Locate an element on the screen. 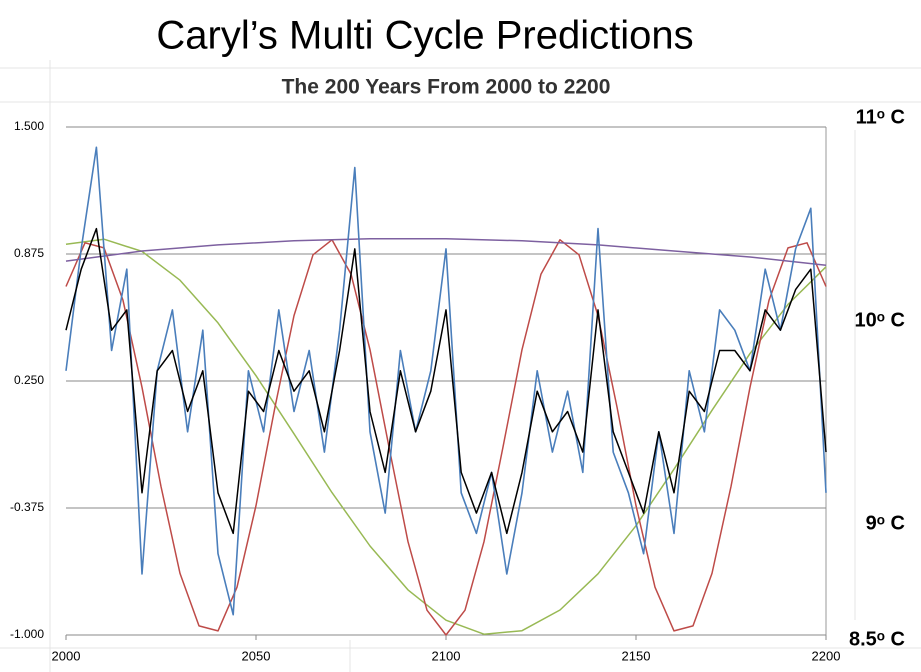 The width and height of the screenshot is (921, 672). y-tick-label: -1.000 is located at coordinates (27, 634).